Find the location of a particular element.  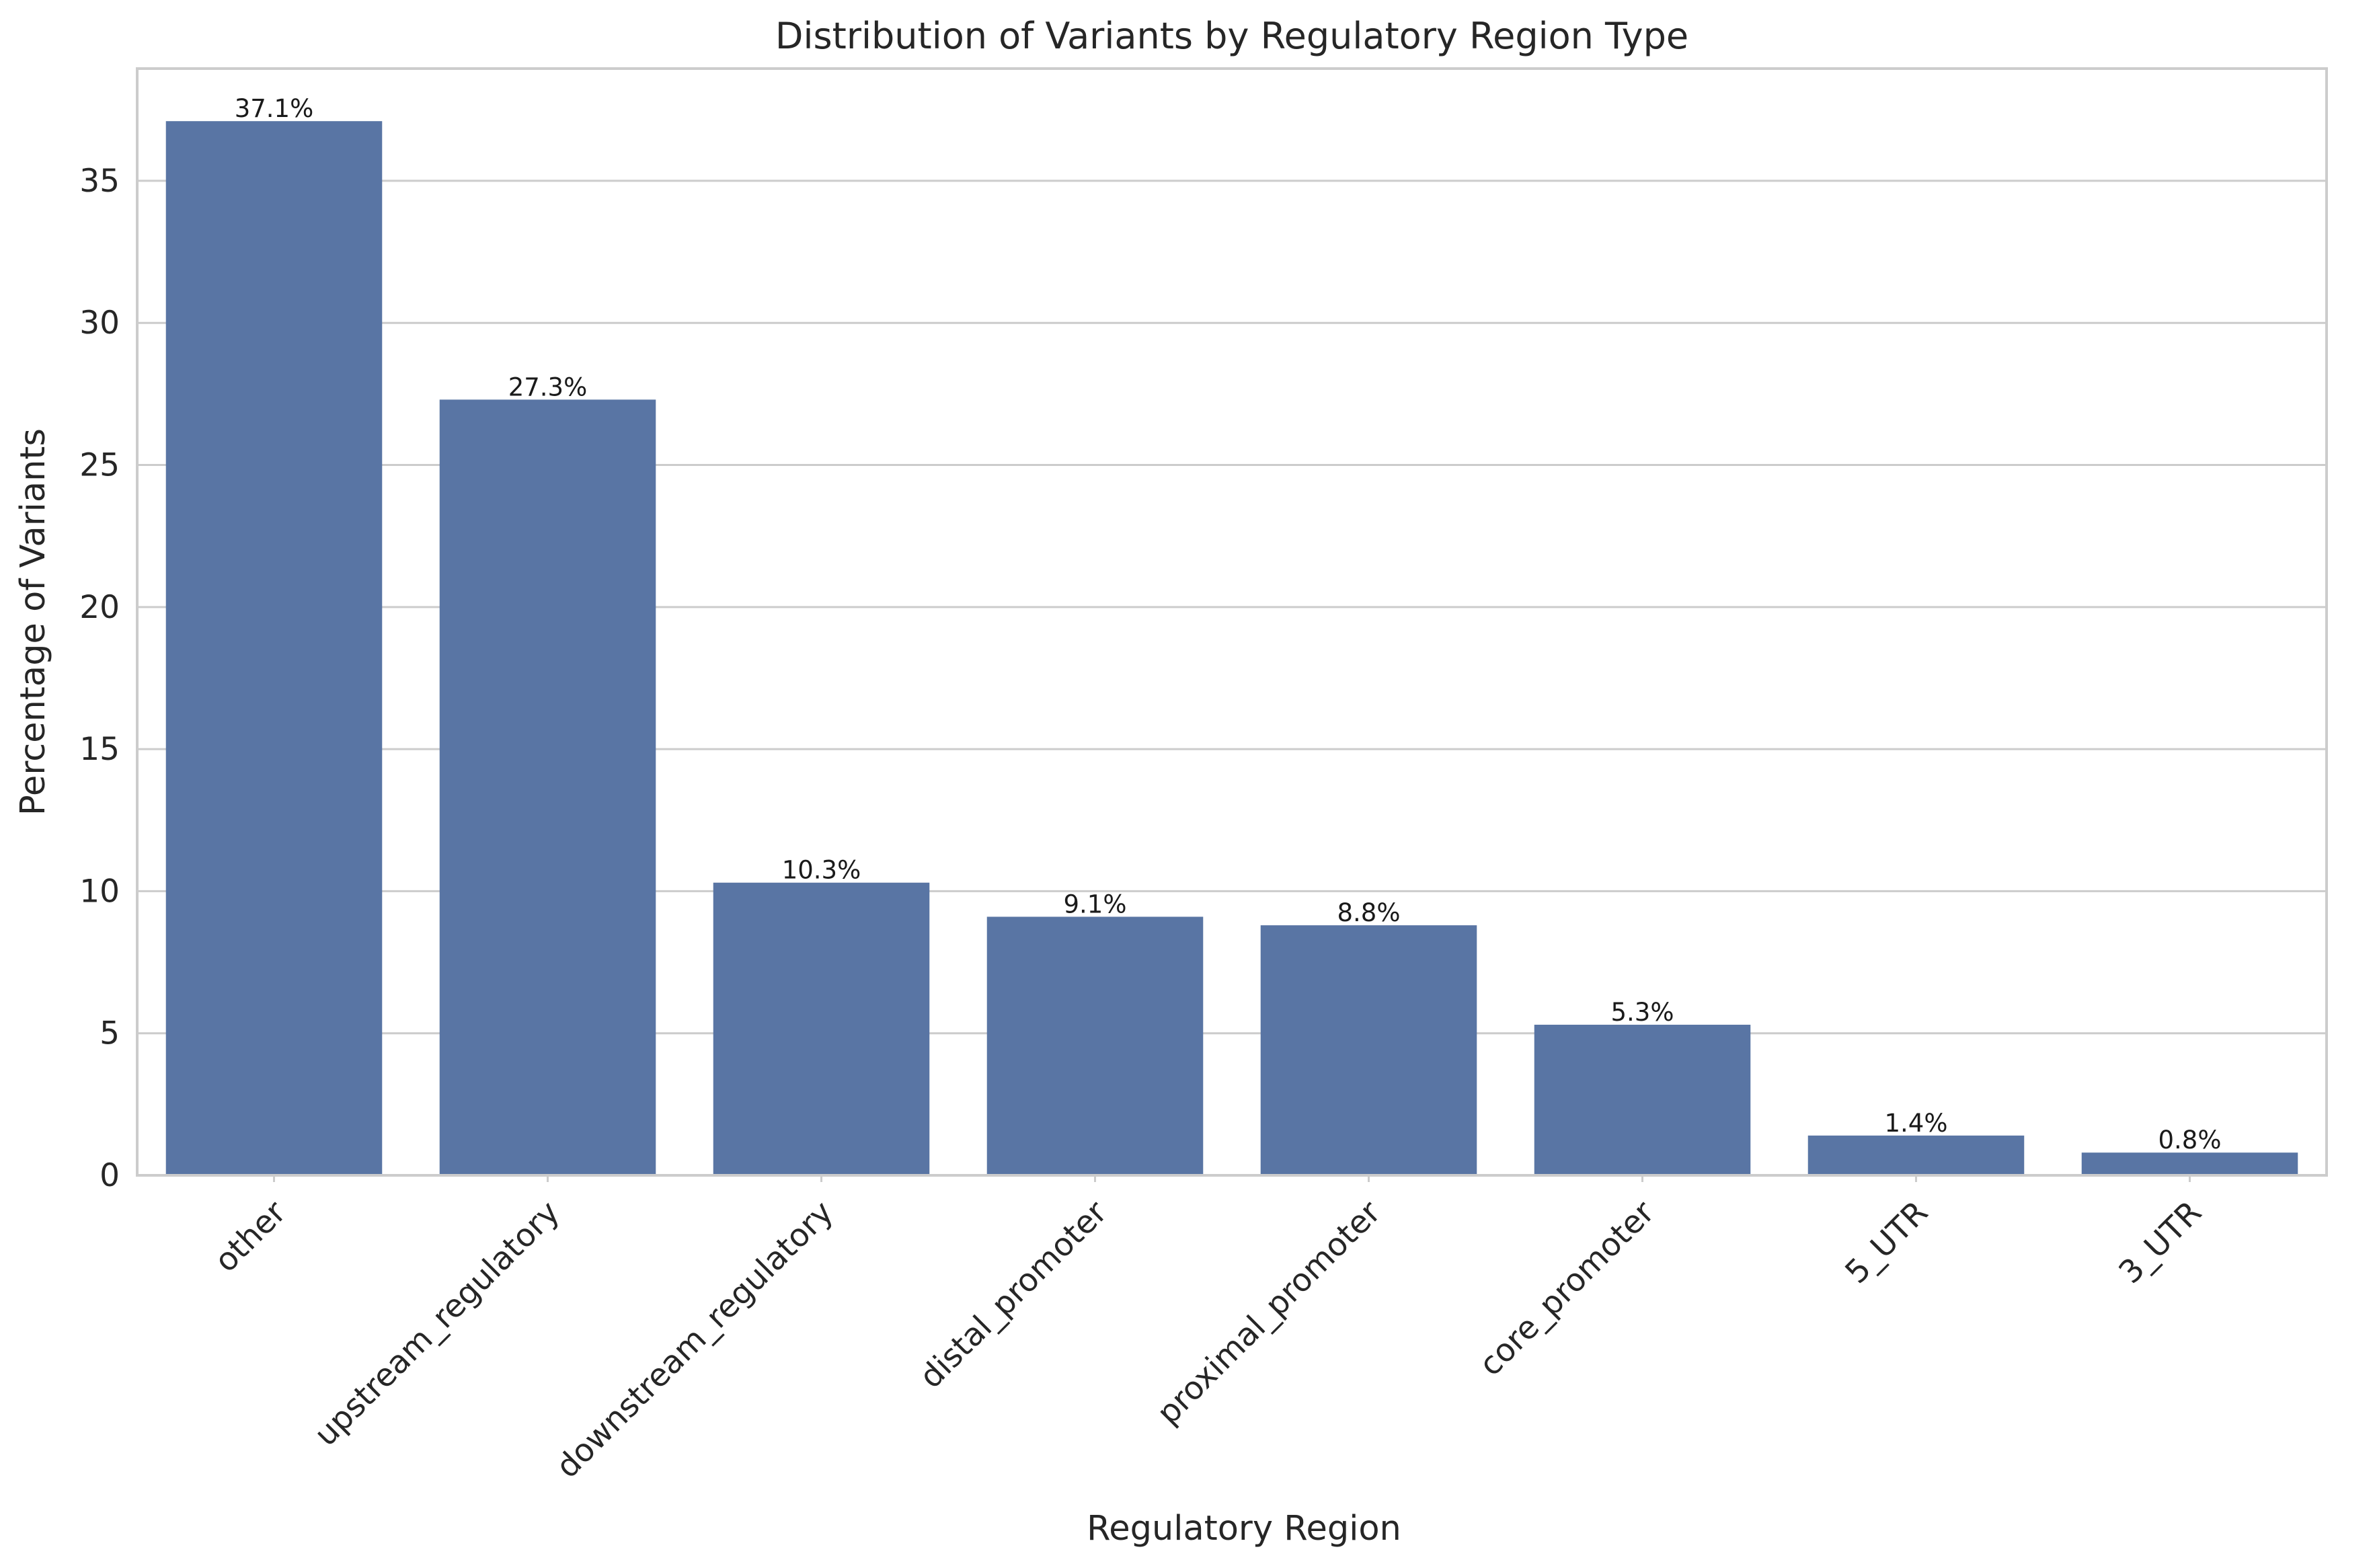

bar-value-label: 37.1% is located at coordinates (274, 108).